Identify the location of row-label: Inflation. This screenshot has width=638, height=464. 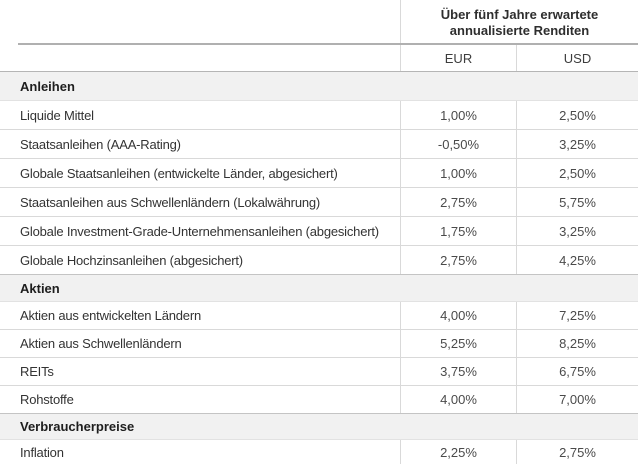
(42, 452).